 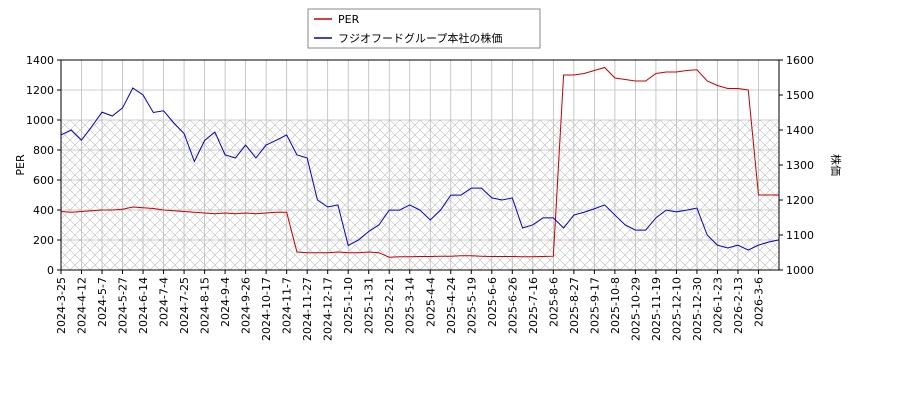 What do you see at coordinates (697, 309) in the screenshot?
I see `x-tick-label: 2025-12-30` at bounding box center [697, 309].